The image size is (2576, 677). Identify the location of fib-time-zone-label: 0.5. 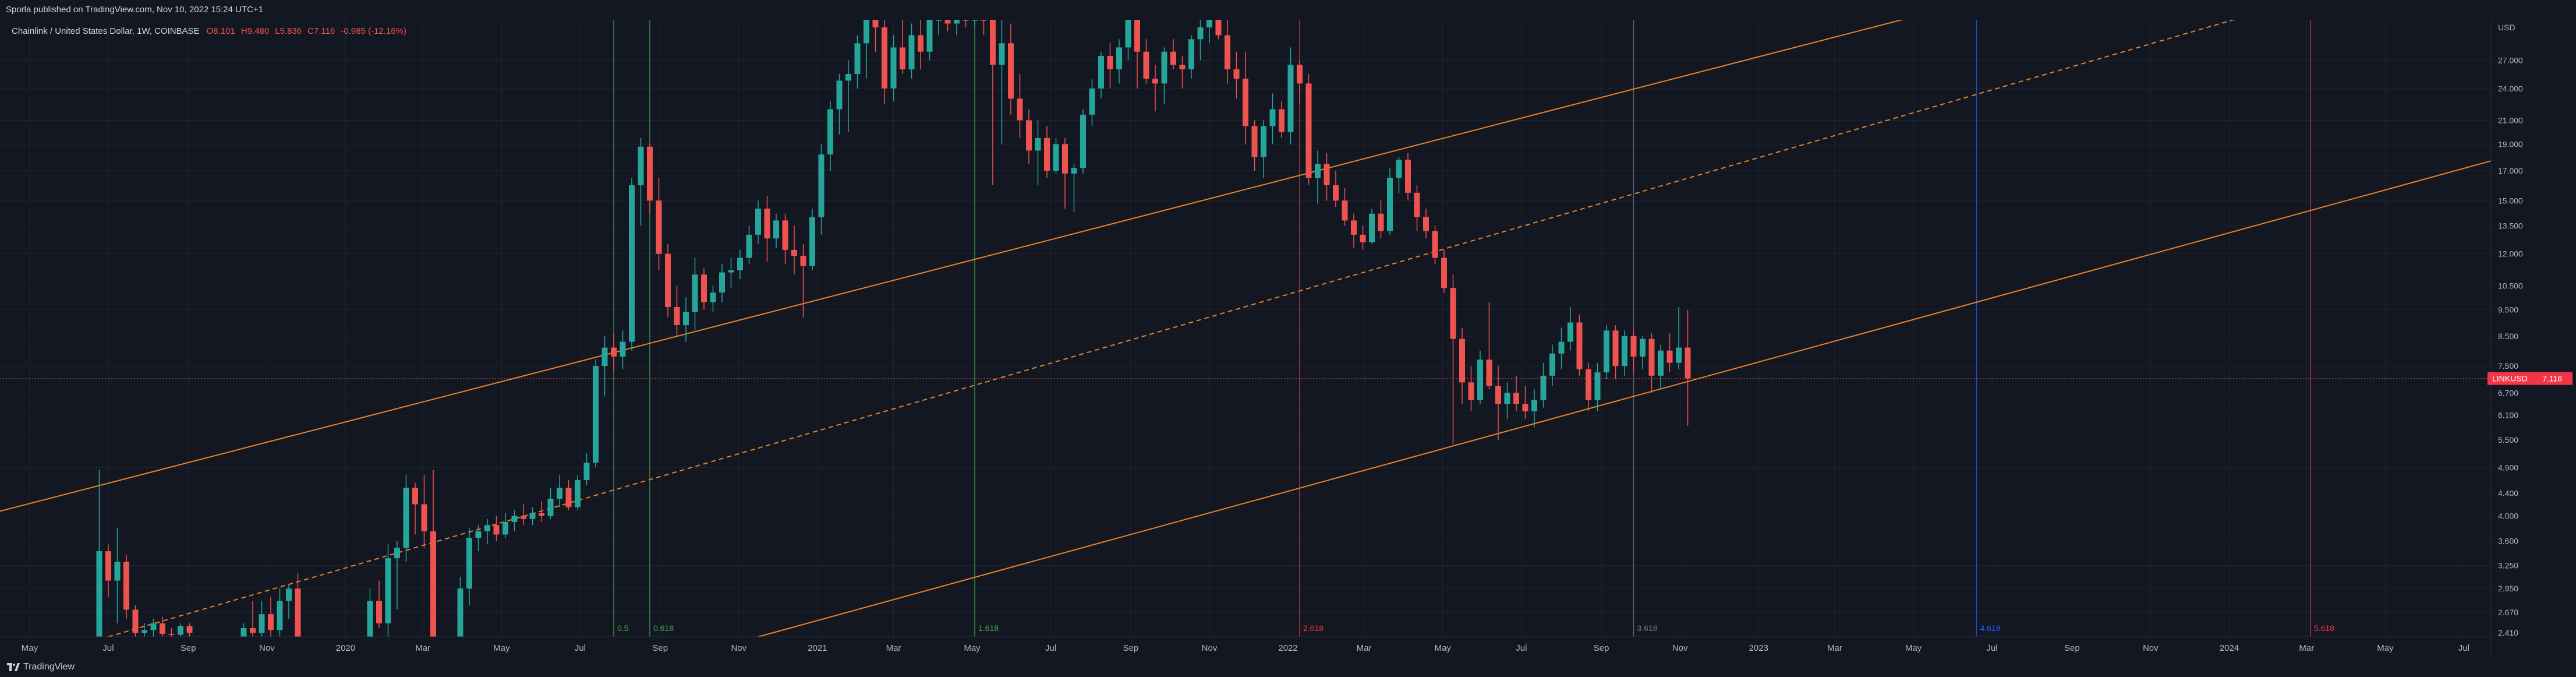
(623, 628).